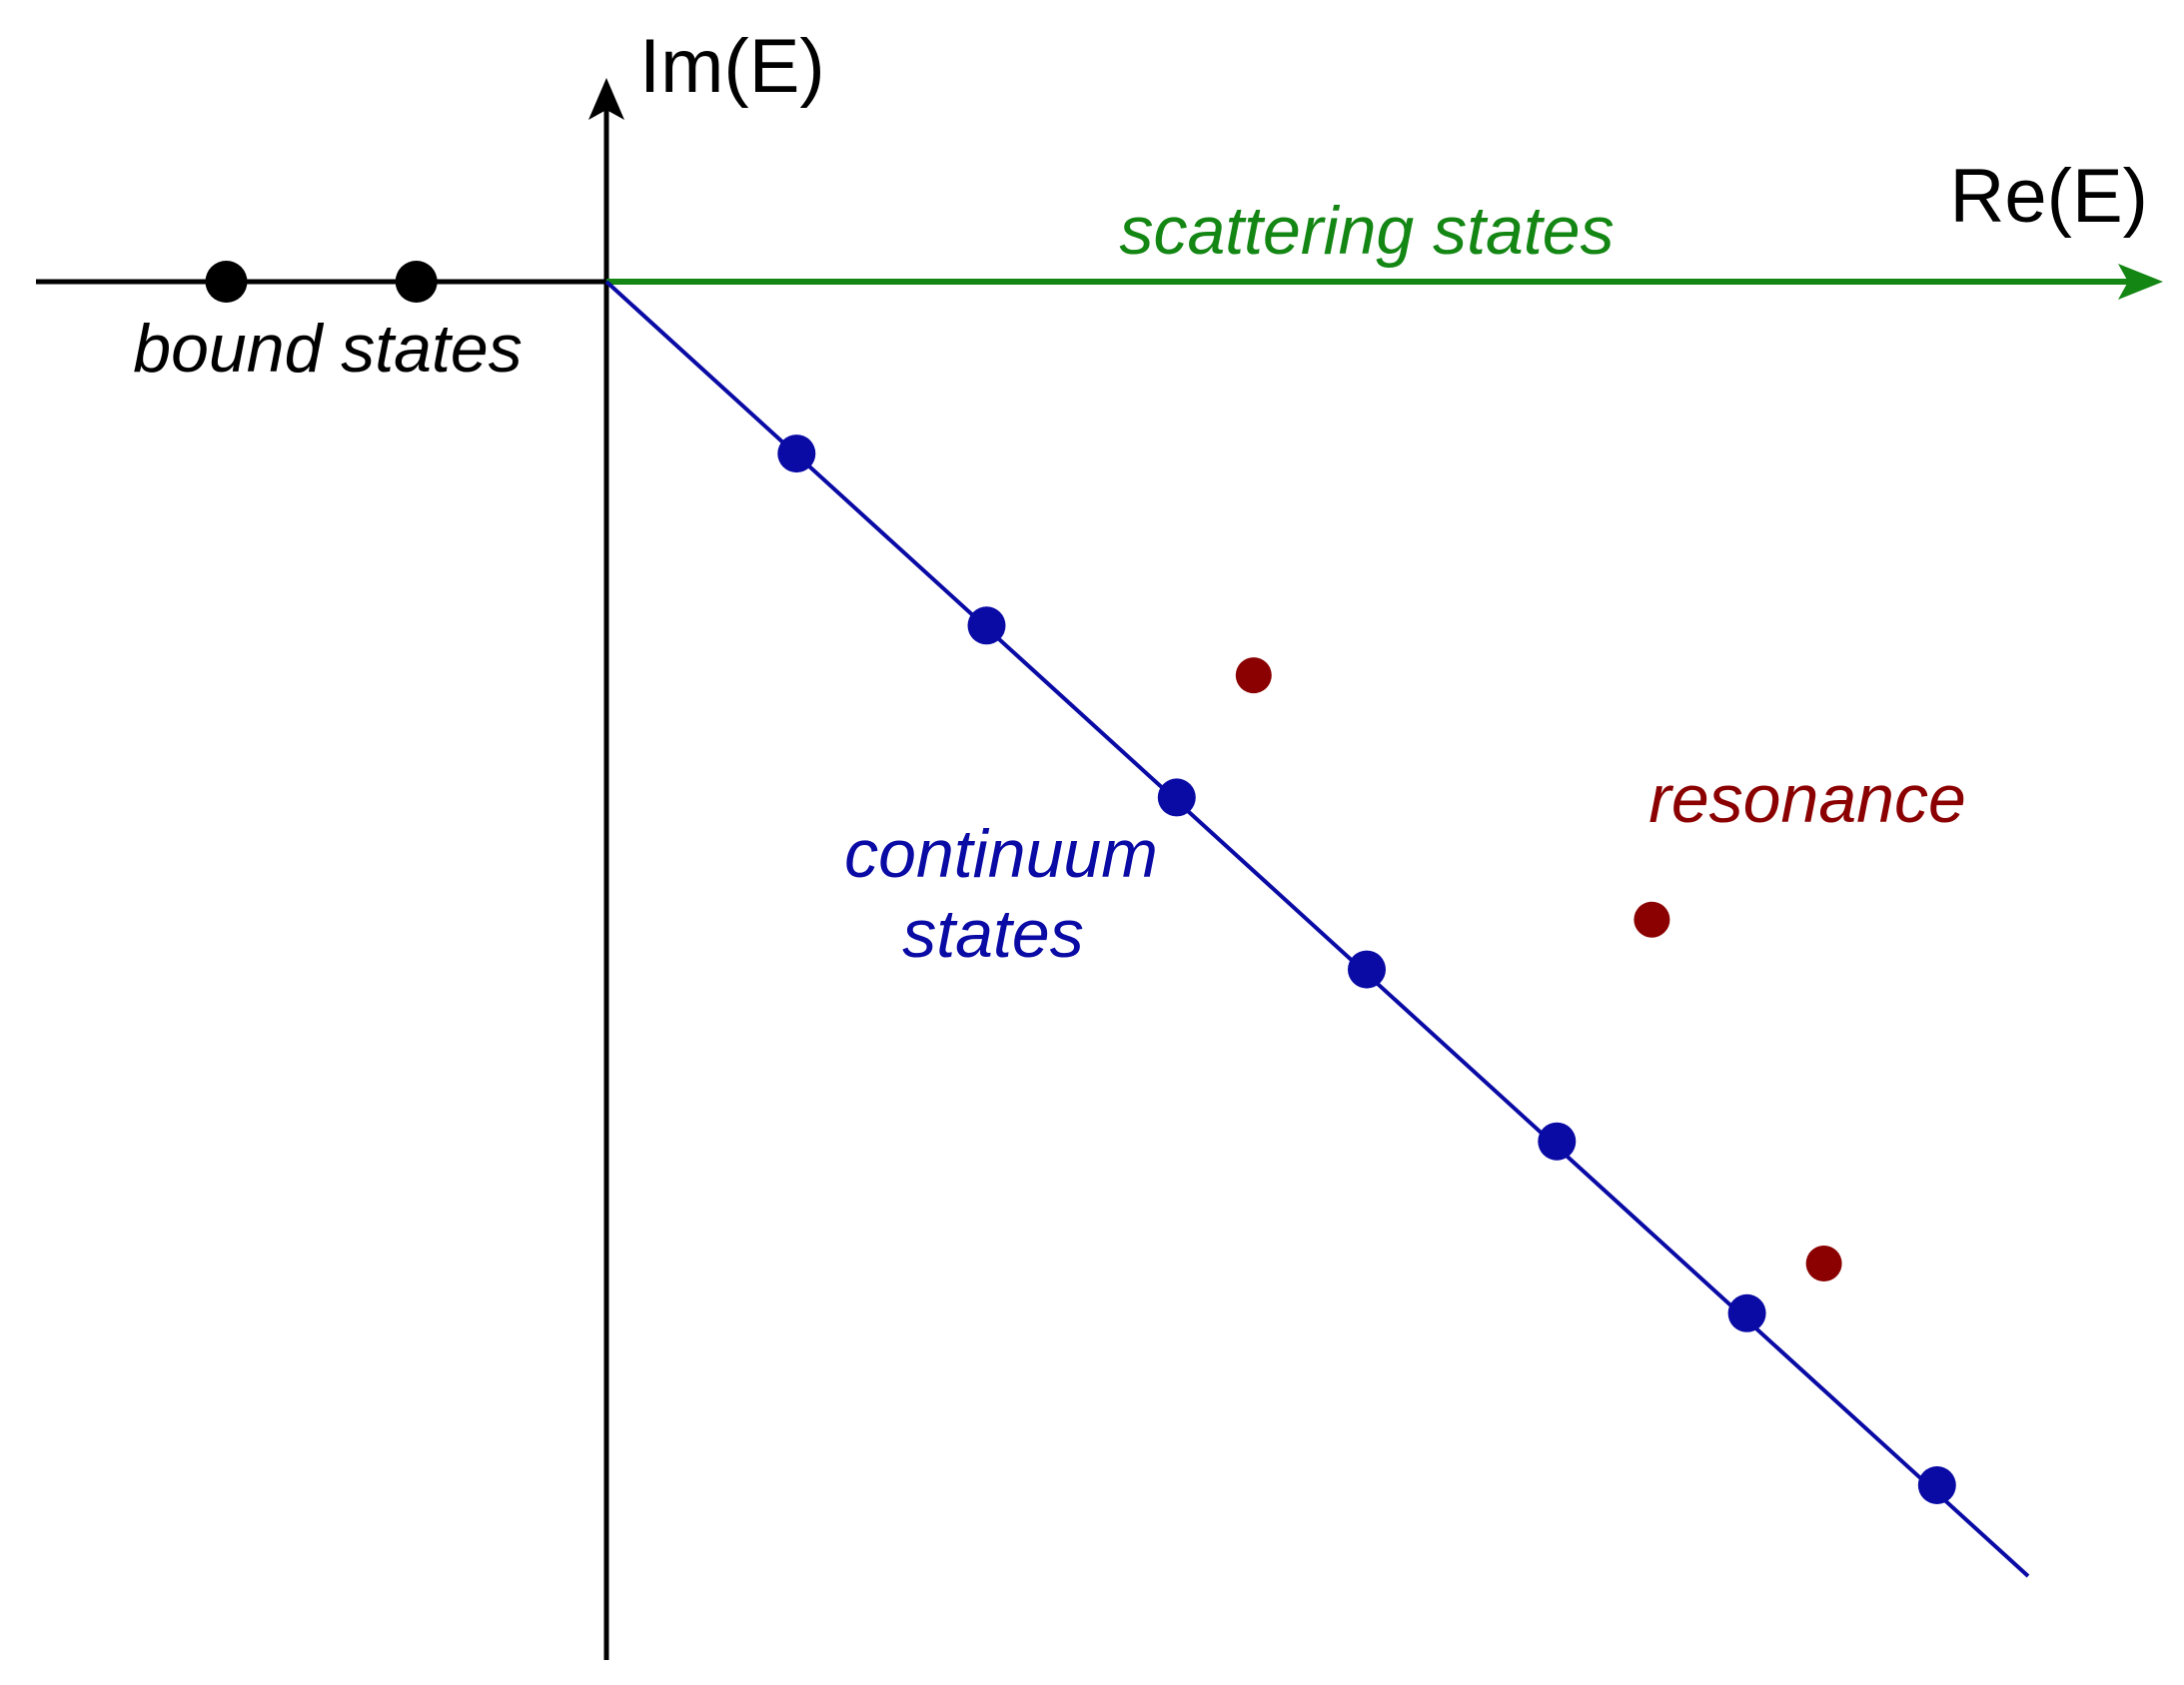 The height and width of the screenshot is (1685, 2184). Describe the element at coordinates (327, 349) in the screenshot. I see `bound-states-label: bound states` at that location.